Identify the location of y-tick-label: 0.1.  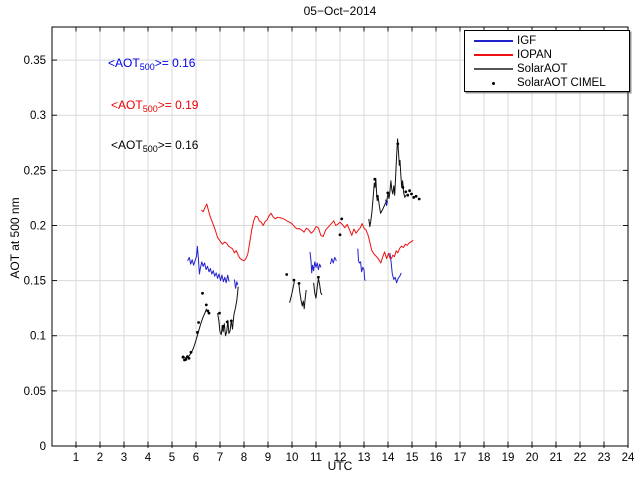
(38, 337).